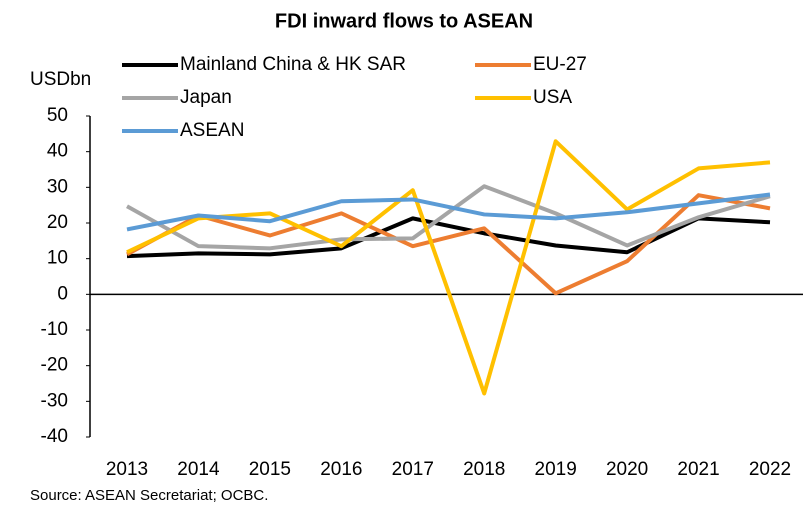 This screenshot has height=508, width=803. Describe the element at coordinates (57, 258) in the screenshot. I see `y-tick-label: 10` at that location.